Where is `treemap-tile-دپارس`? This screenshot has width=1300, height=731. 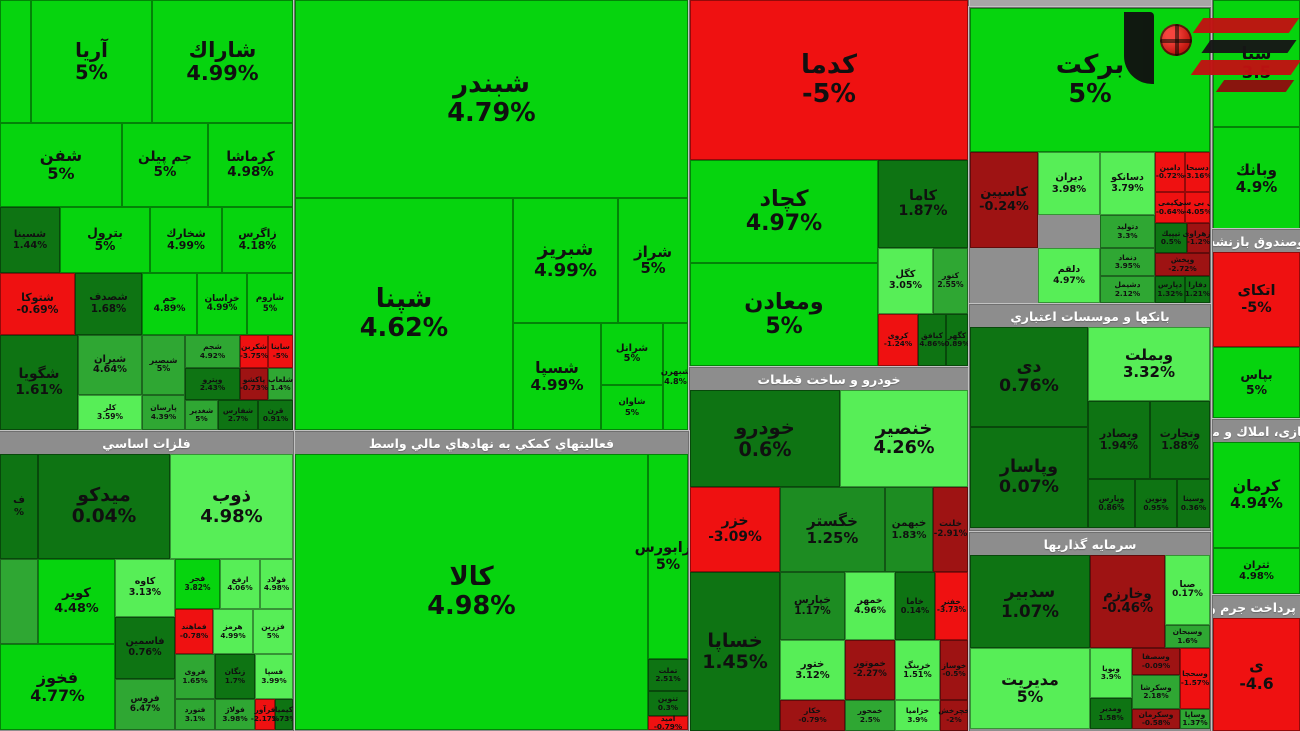 treemap-tile-دپارس is located at coordinates (1170, 289).